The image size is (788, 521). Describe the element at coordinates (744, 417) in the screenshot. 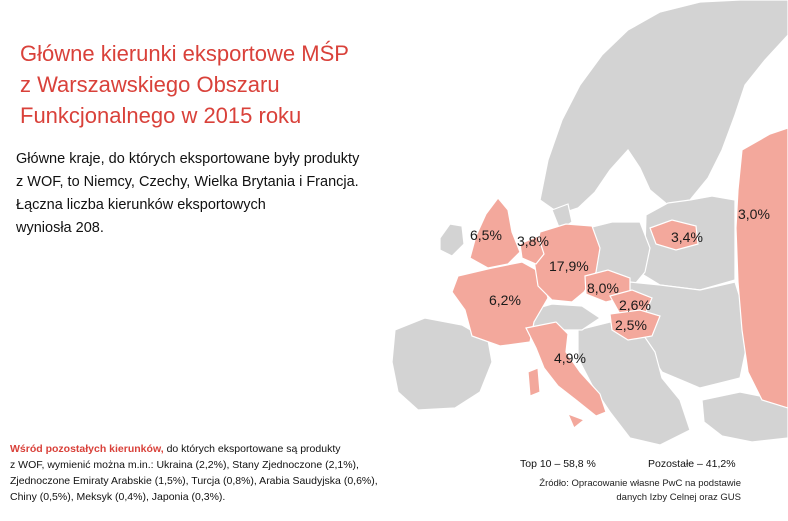

I see `map-turkey` at that location.